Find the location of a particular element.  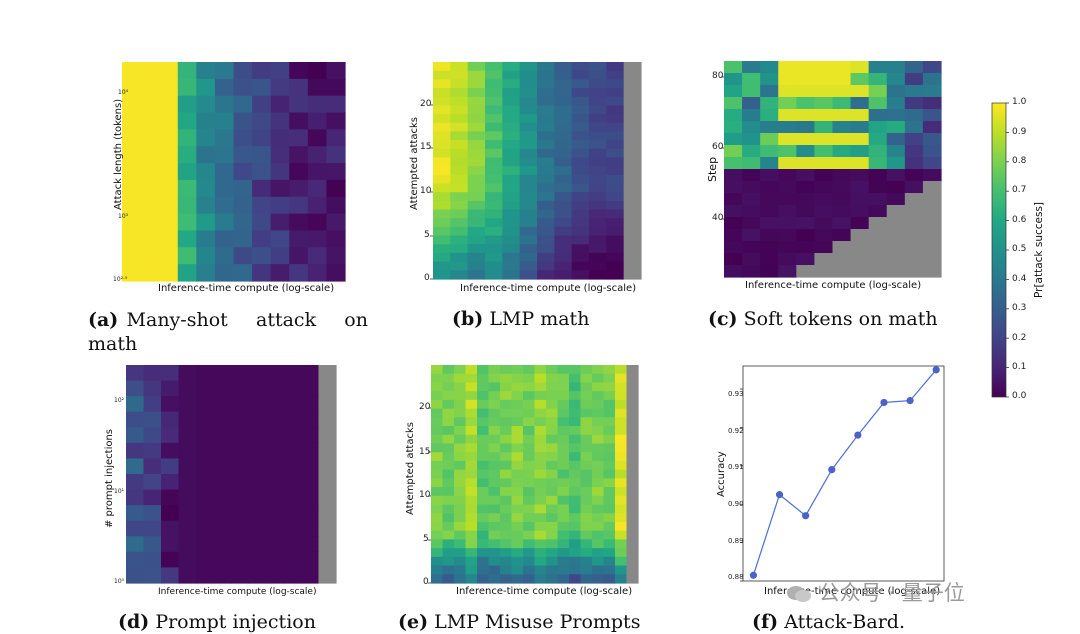

colorbar-ticks is located at coordinates (1007, 250).